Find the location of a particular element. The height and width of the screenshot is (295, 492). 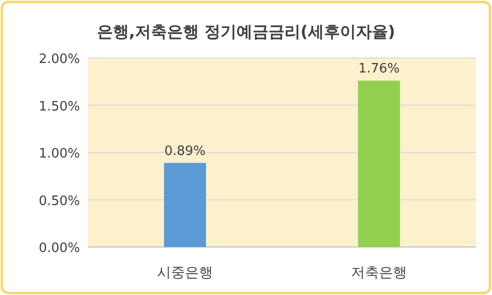

y-tick-label: 1.50% is located at coordinates (59, 106).